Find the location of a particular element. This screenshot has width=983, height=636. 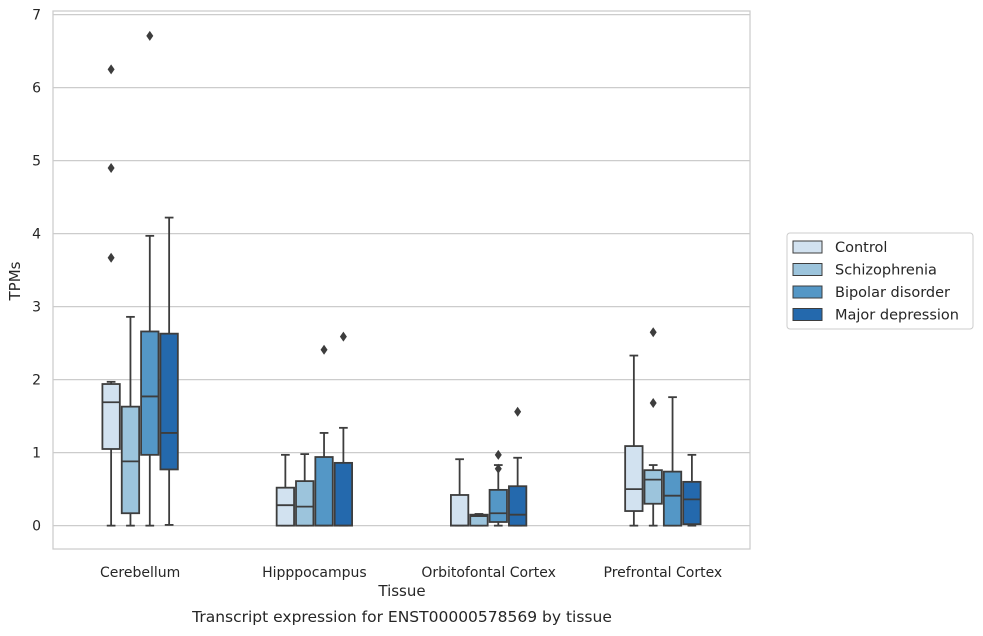

y-axis-label: TPMs is located at coordinates (15, 281).